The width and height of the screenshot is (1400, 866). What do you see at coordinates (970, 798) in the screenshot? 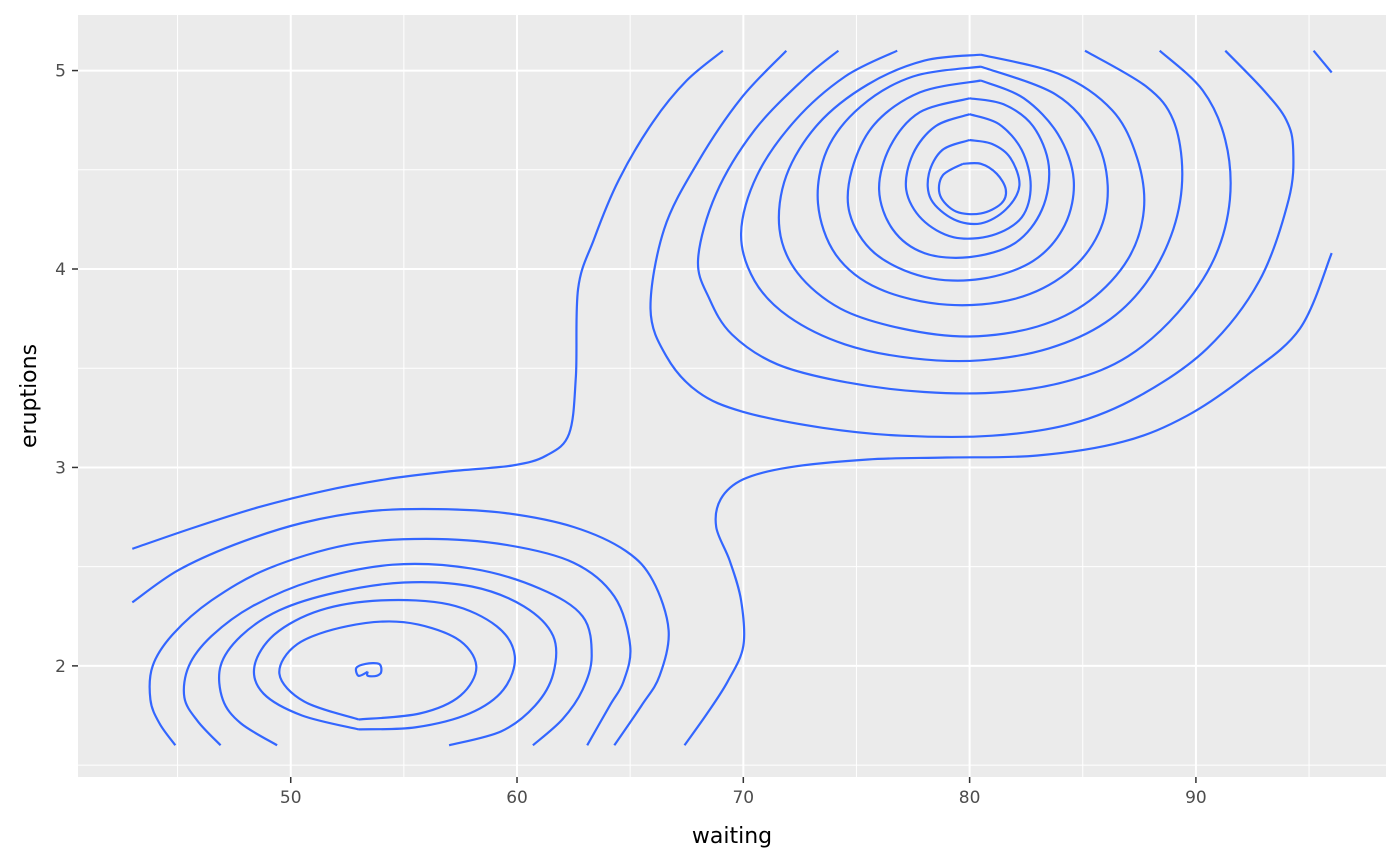
I see `x-tick-label: 80` at bounding box center [970, 798].